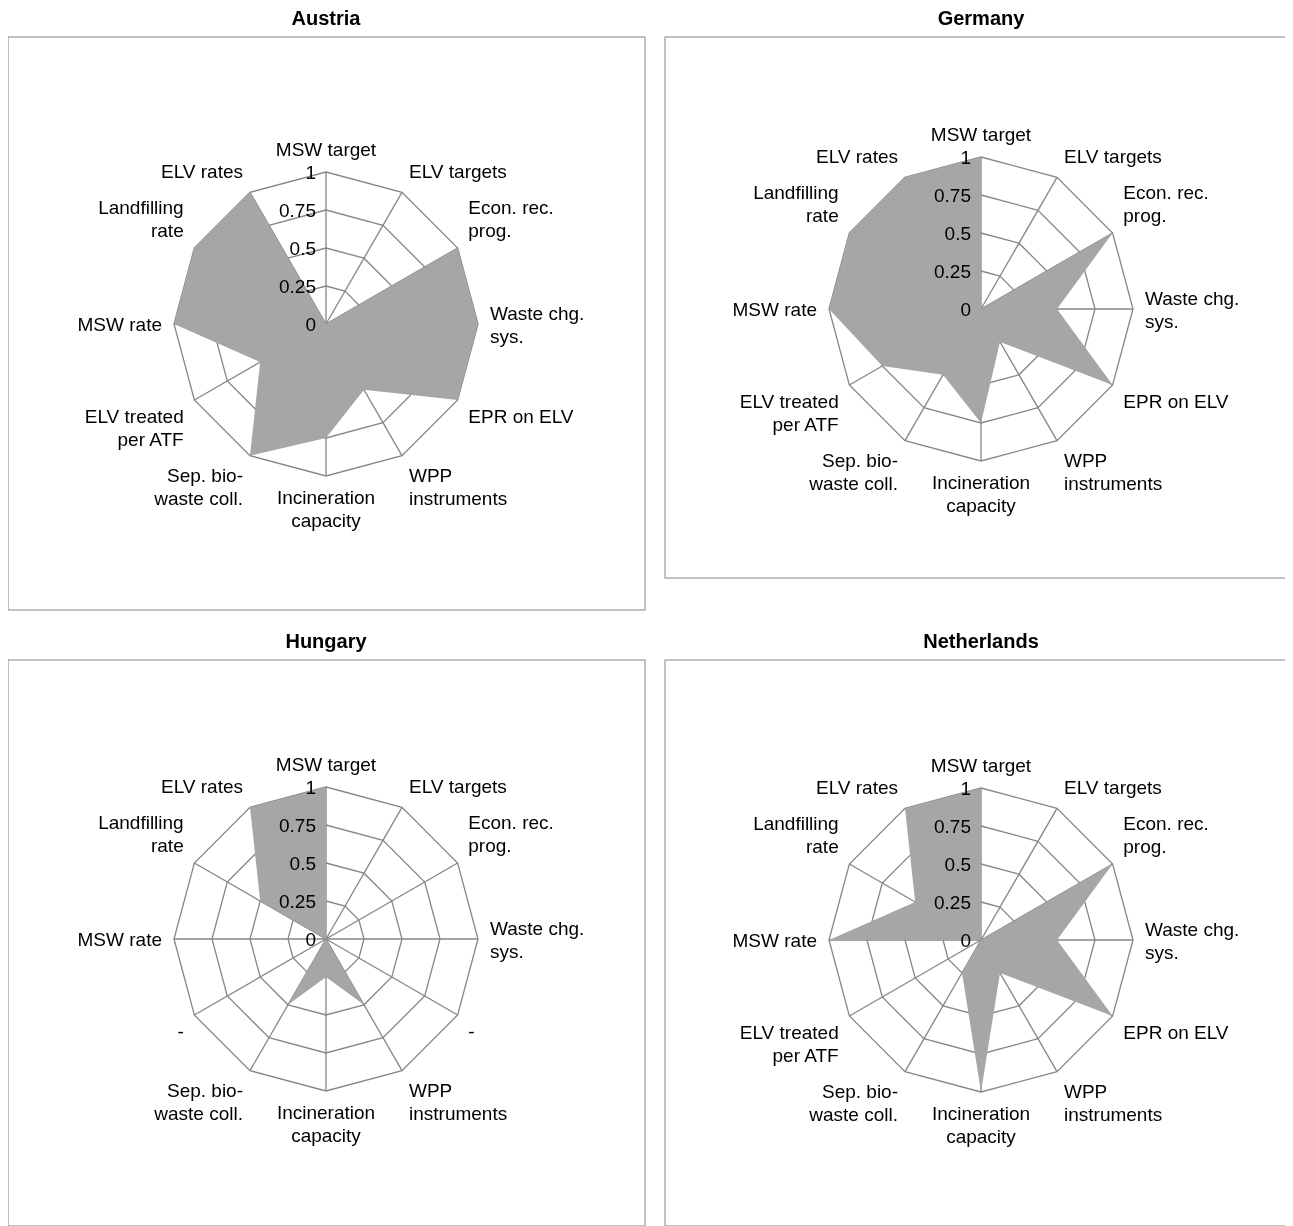  Describe the element at coordinates (326, 18) in the screenshot. I see `chart-title: Austria` at that location.